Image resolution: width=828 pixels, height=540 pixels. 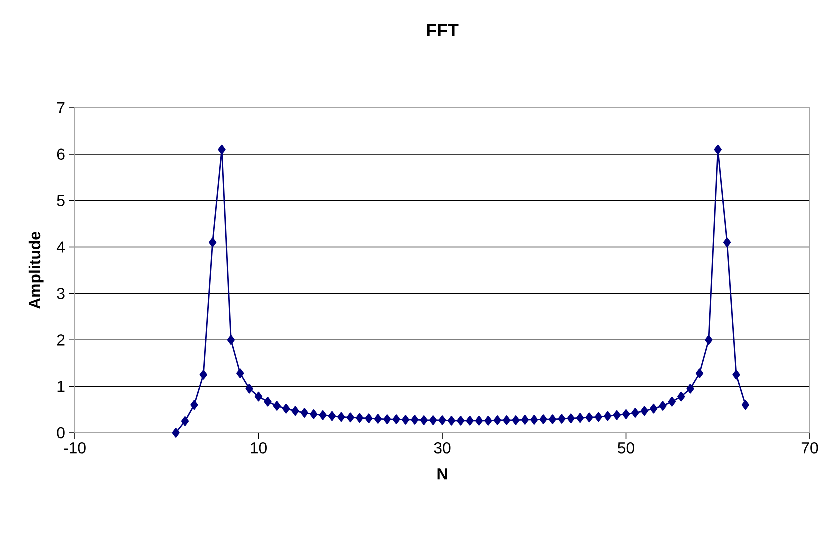 I want to click on y-axis-title: Amplitude, so click(x=36, y=271).